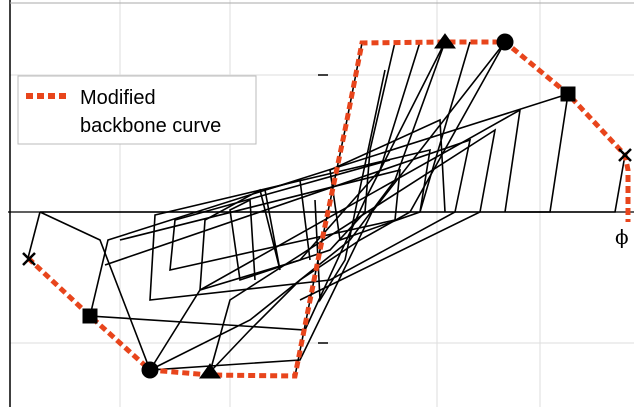  Describe the element at coordinates (118, 98) in the screenshot. I see `legend-label: Modified` at that location.